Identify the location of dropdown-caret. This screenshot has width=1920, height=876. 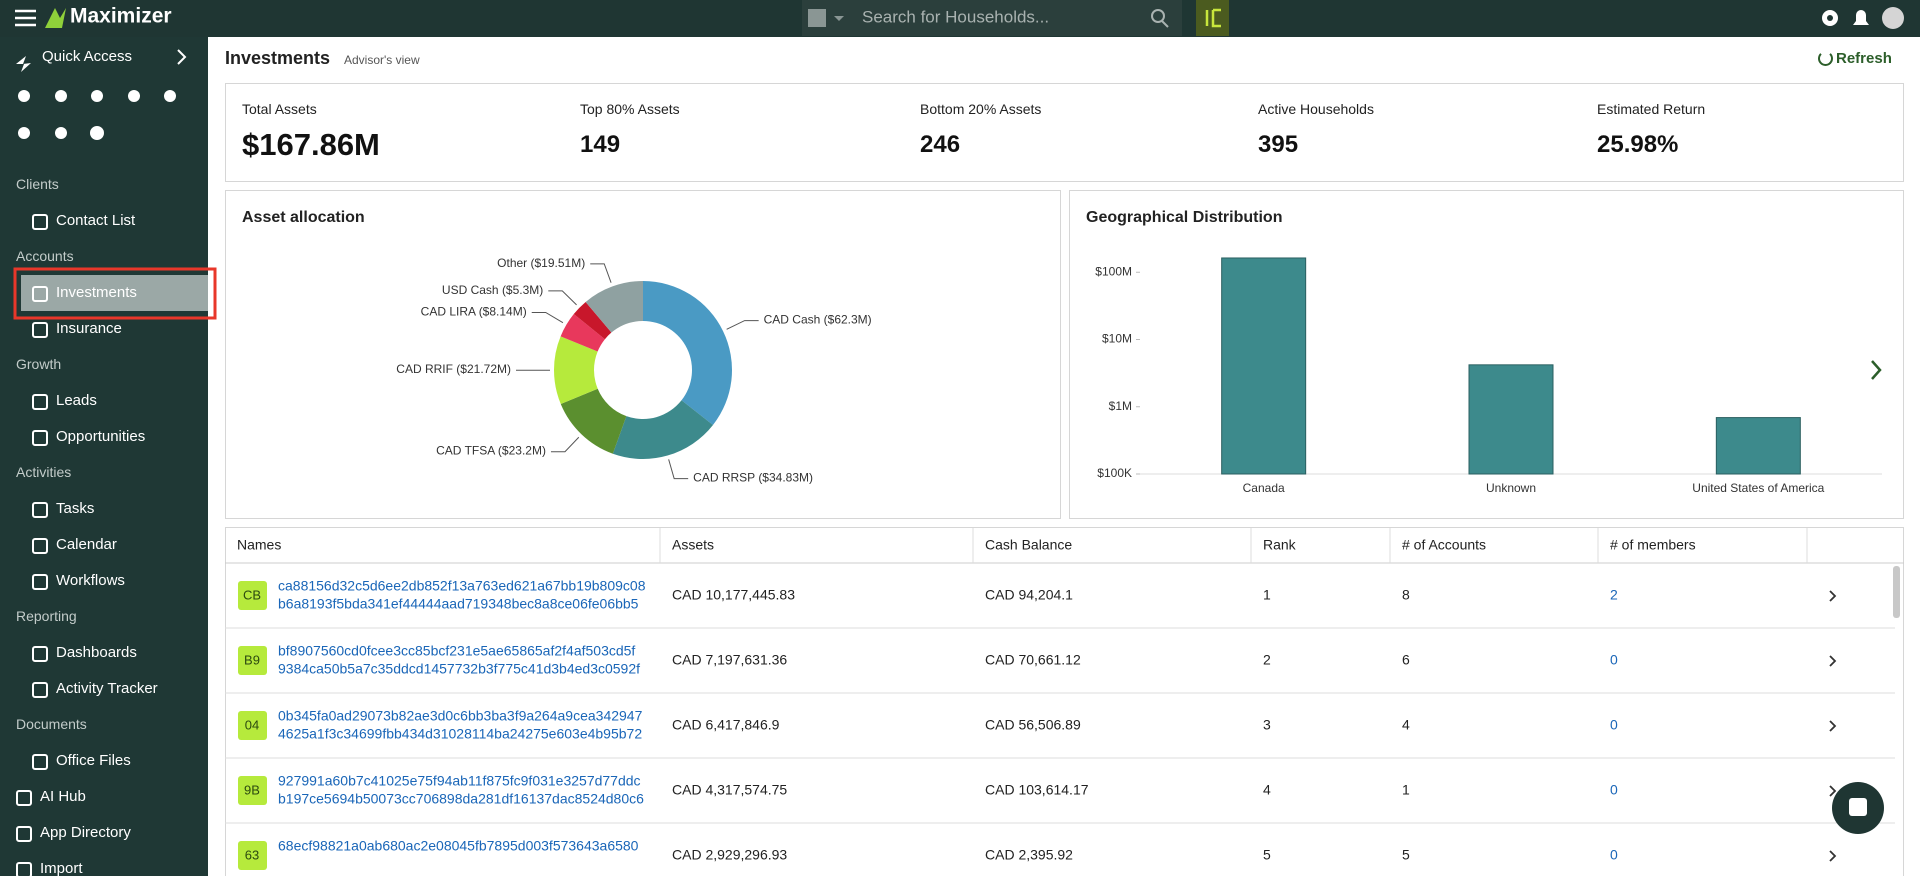
(839, 18).